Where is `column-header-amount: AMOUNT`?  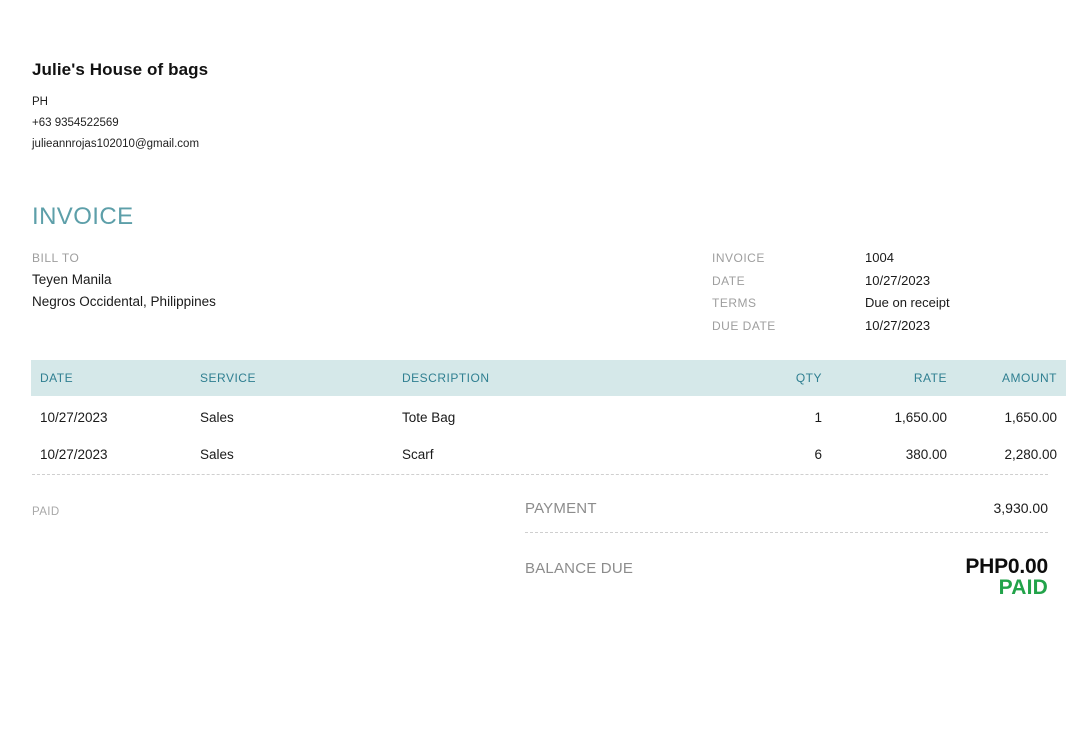 column-header-amount: AMOUNT is located at coordinates (1006, 378).